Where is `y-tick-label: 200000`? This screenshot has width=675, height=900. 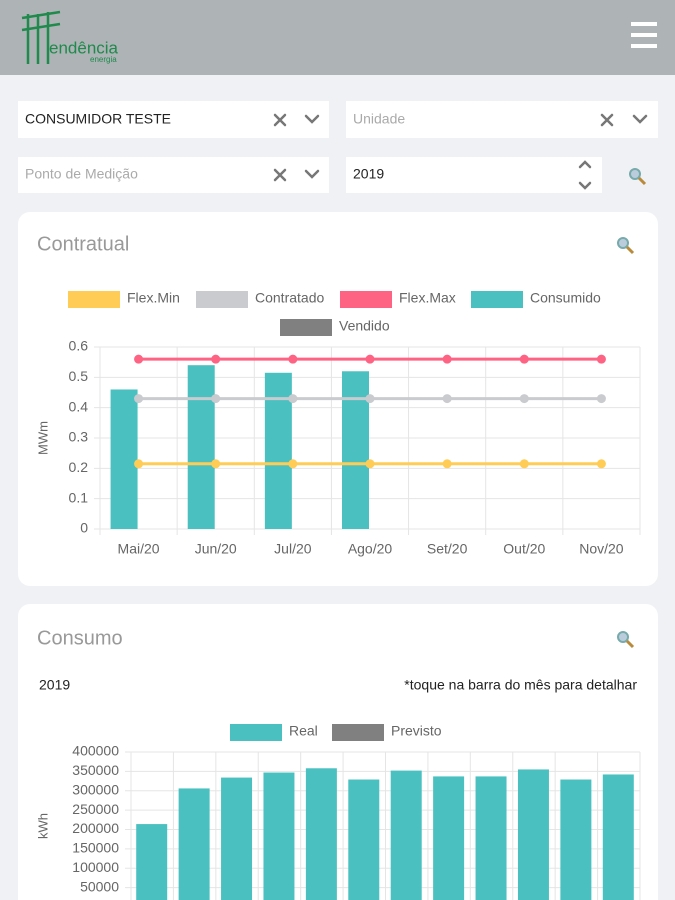
y-tick-label: 200000 is located at coordinates (95, 828).